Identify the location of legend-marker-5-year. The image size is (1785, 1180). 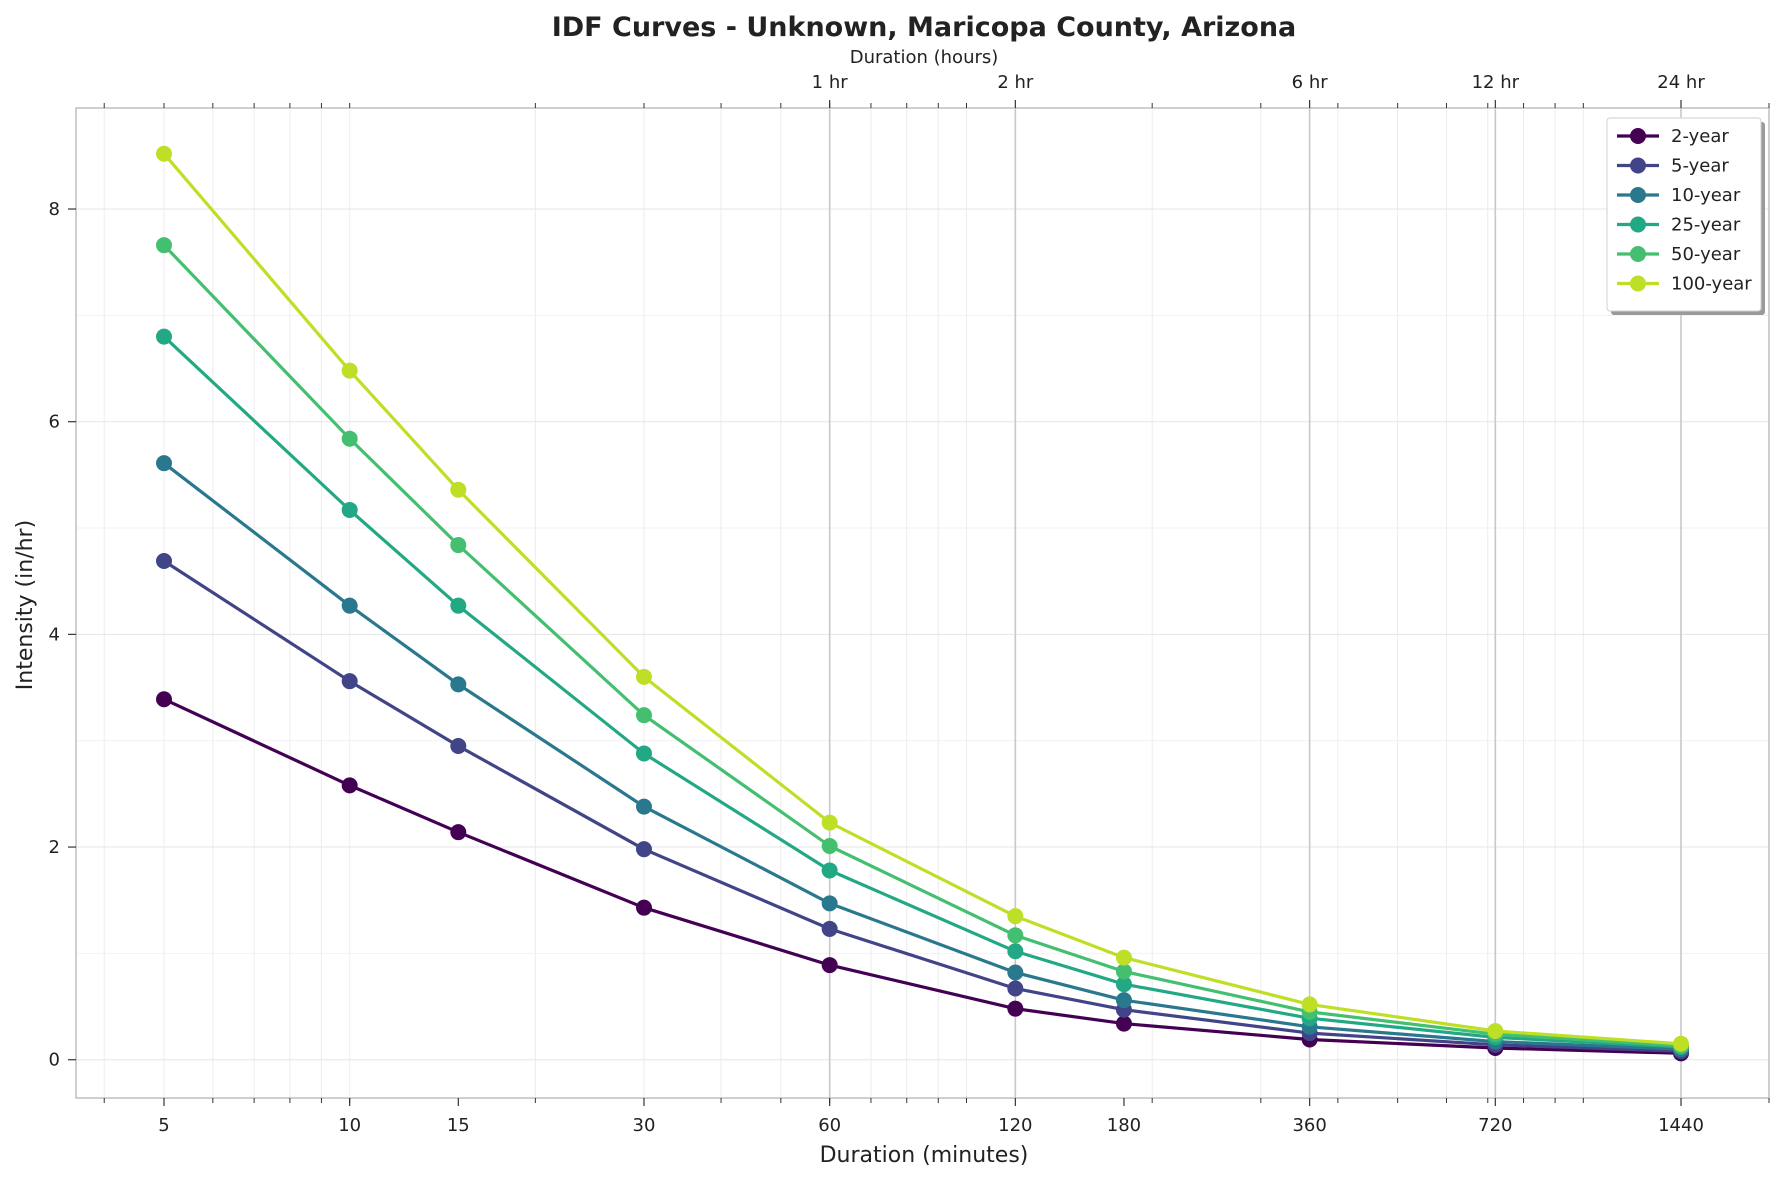
(1638, 165).